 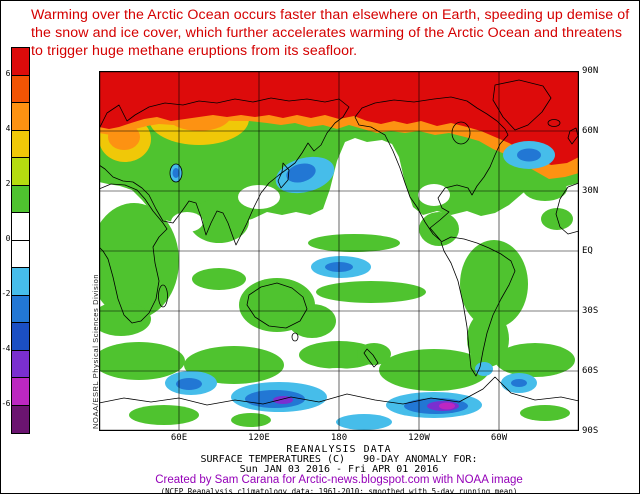 I want to click on colorbar-segments, so click(x=20, y=240).